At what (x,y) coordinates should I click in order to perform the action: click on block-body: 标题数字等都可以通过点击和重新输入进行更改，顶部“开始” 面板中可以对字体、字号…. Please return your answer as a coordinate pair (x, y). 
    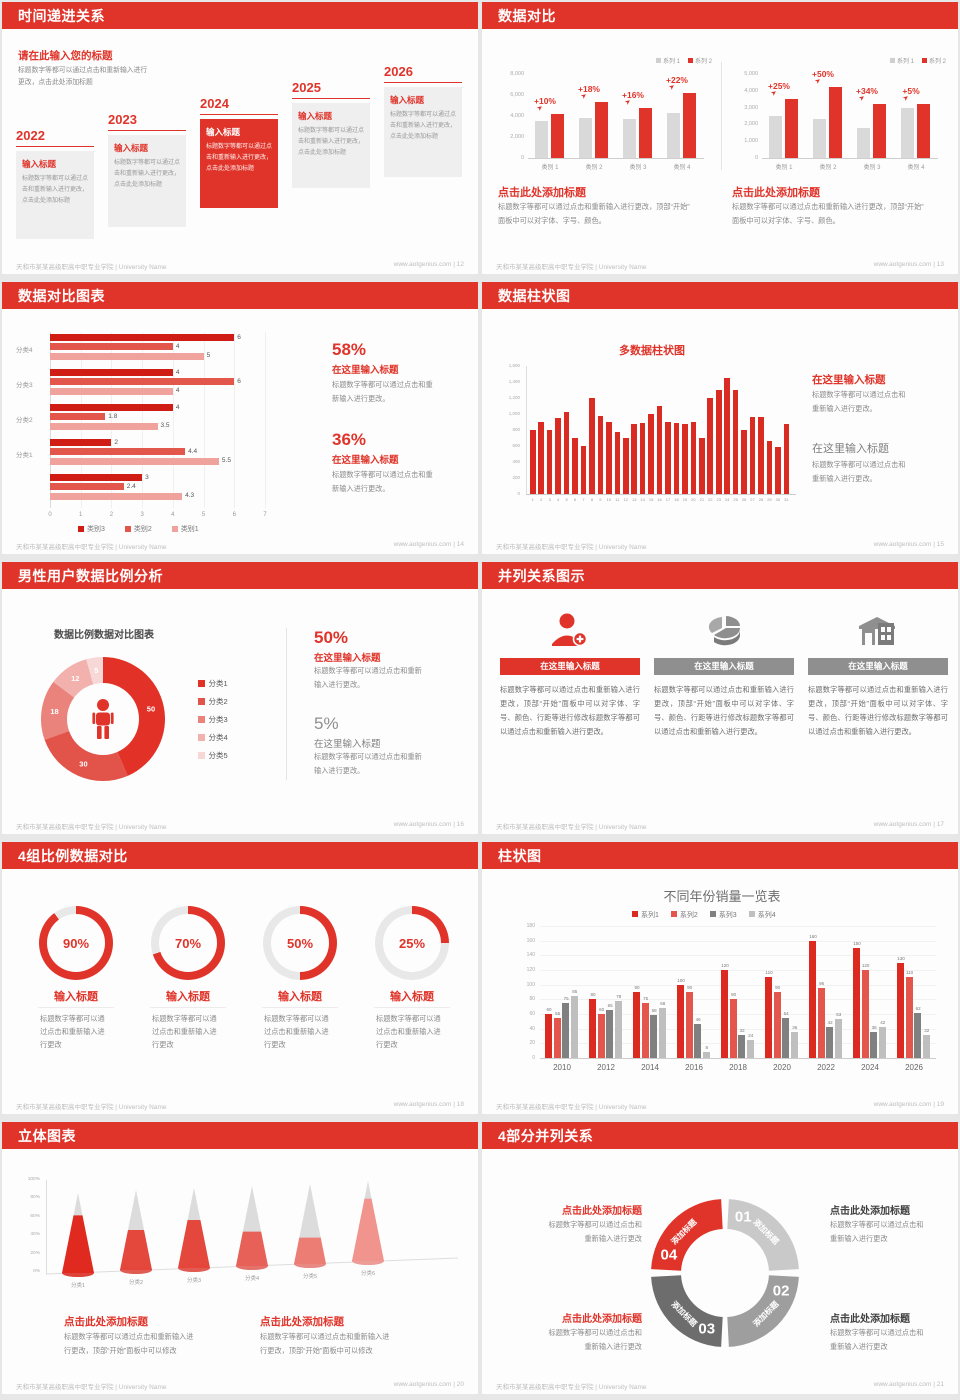
    Looking at the image, I should click on (838, 213).